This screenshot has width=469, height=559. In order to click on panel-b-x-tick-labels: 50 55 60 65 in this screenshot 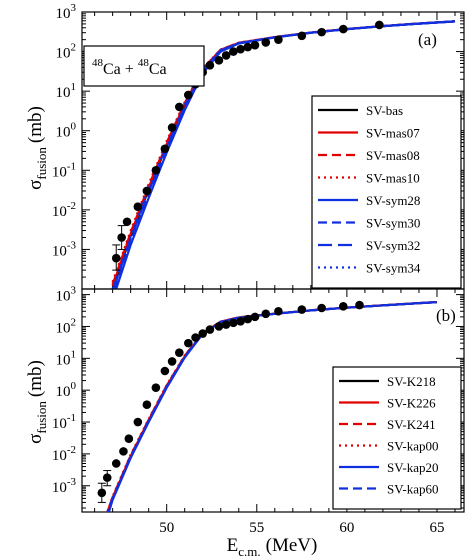, I will do `click(301, 528)`.